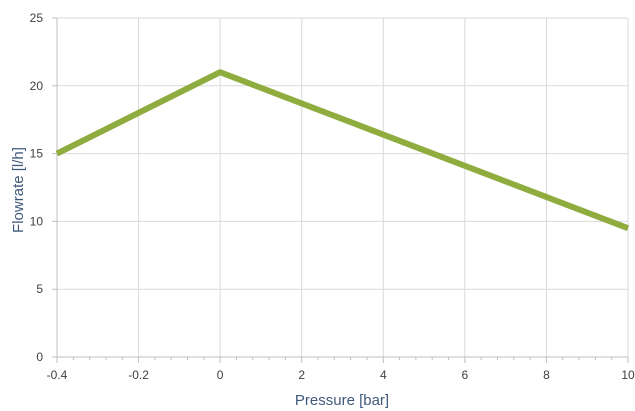 The height and width of the screenshot is (411, 635). I want to click on x-tick-label: -0.4, so click(57, 375).